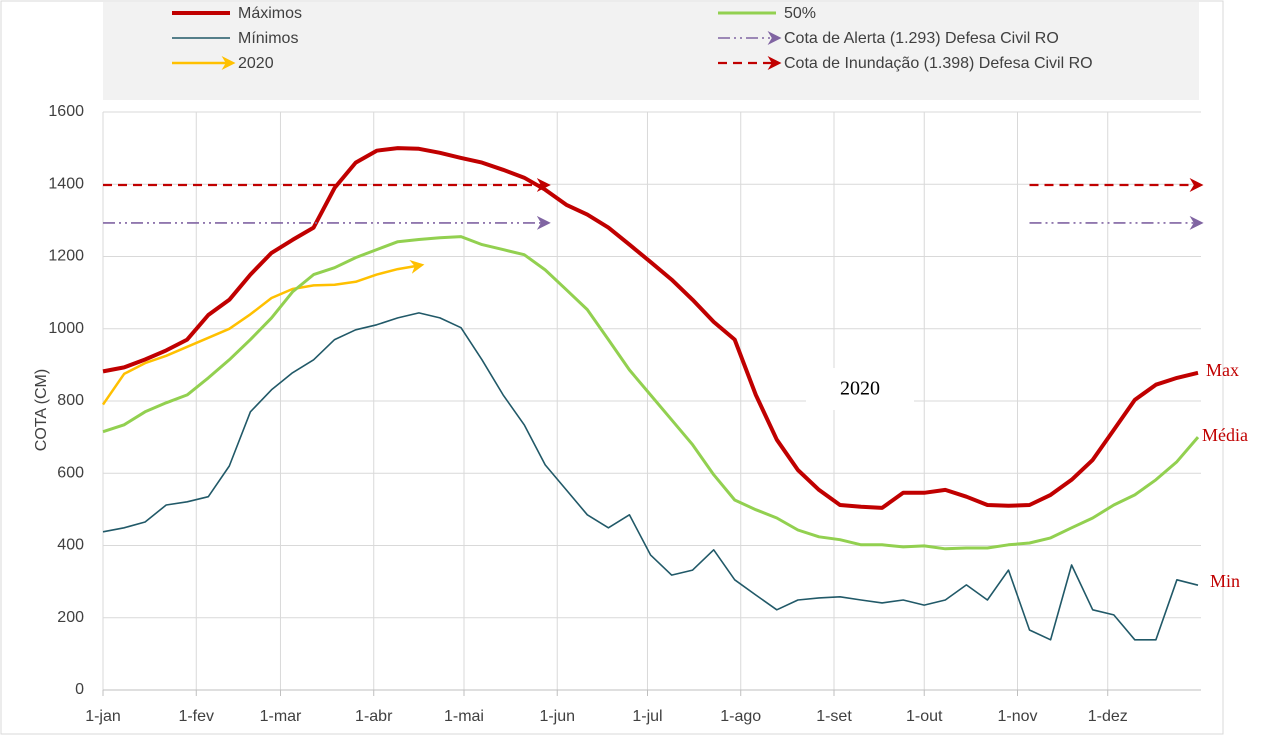 This screenshot has width=1266, height=736. I want to click on x-tick-label: 1-abr, so click(374, 716).